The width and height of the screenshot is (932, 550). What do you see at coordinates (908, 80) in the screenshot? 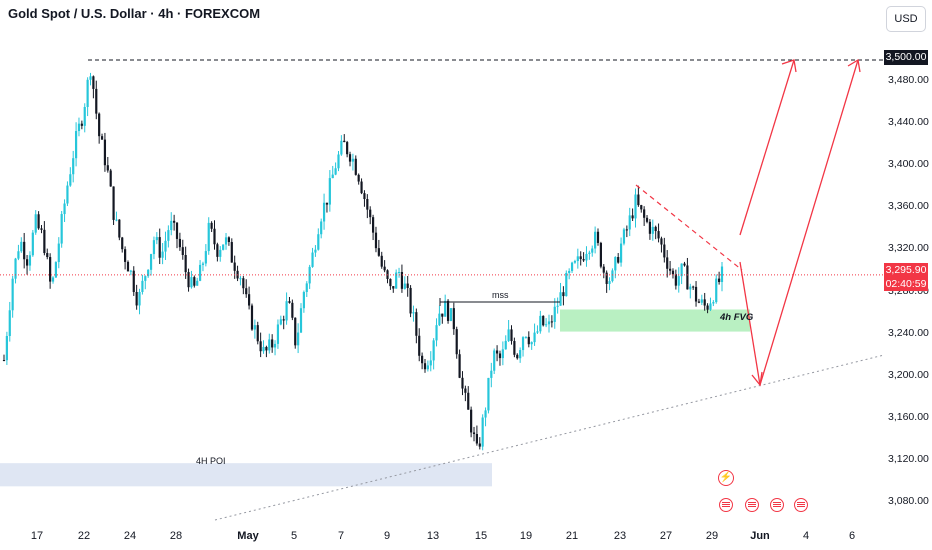
I see `y-tick-label: 3,480.00` at bounding box center [908, 80].